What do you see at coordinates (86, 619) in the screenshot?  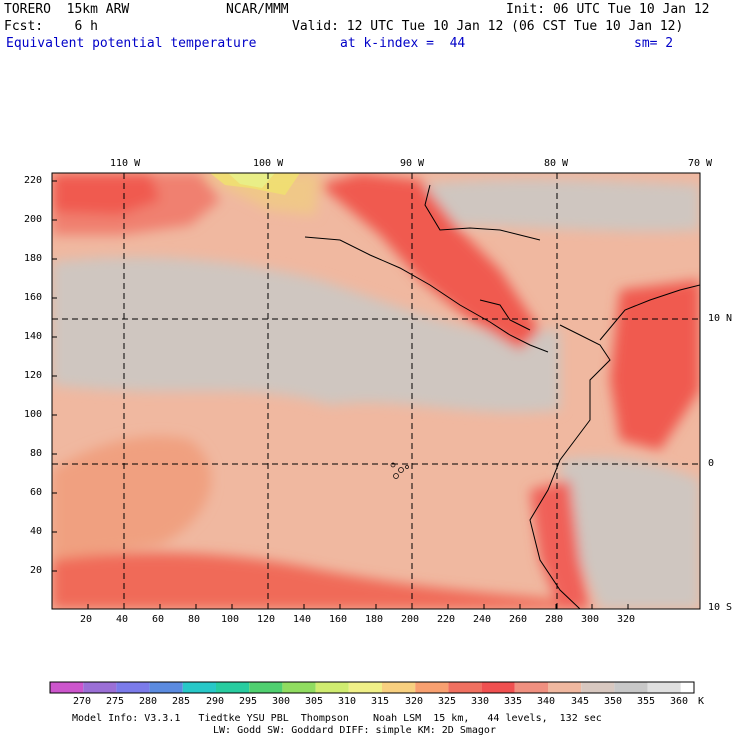 I see `x-tick-label: 20` at bounding box center [86, 619].